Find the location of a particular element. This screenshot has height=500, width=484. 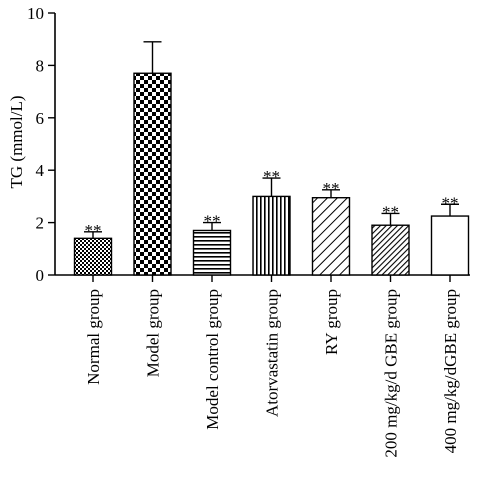

x-category-label: 200 mg/kg/d GBE group is located at coordinates (391, 373).